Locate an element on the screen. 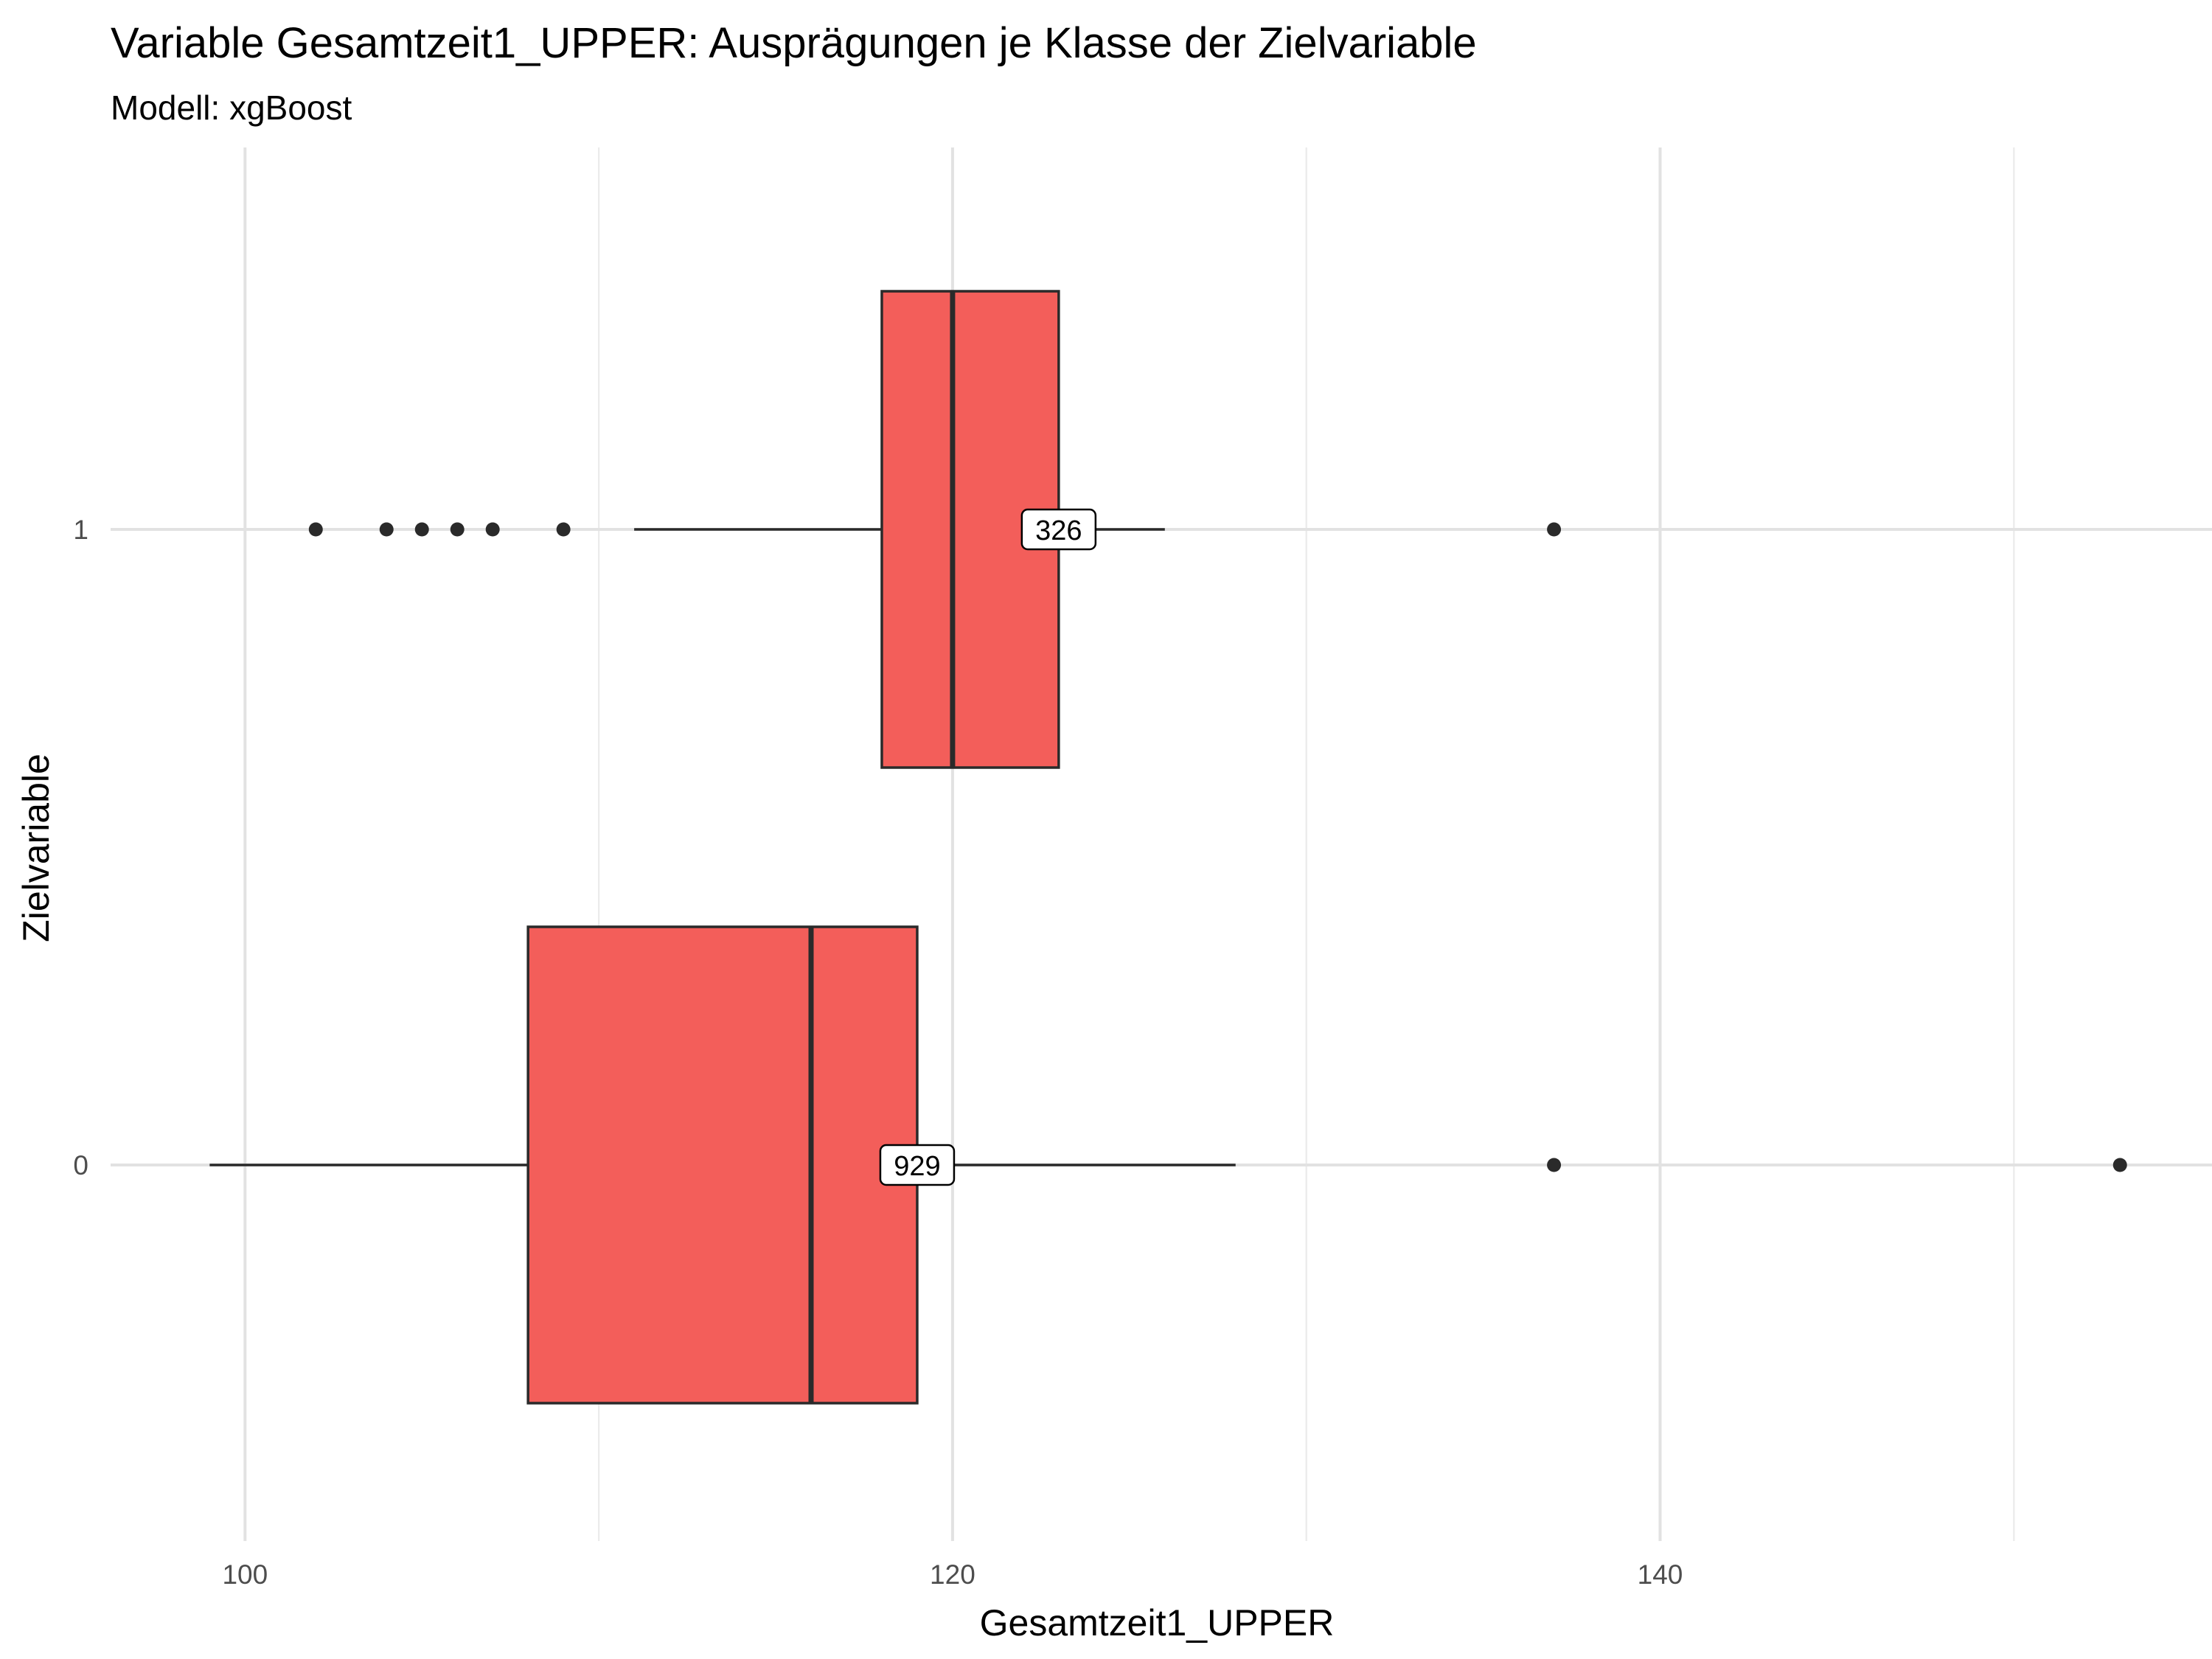 This screenshot has width=2212, height=1659. box-iqr is located at coordinates (722, 1165).